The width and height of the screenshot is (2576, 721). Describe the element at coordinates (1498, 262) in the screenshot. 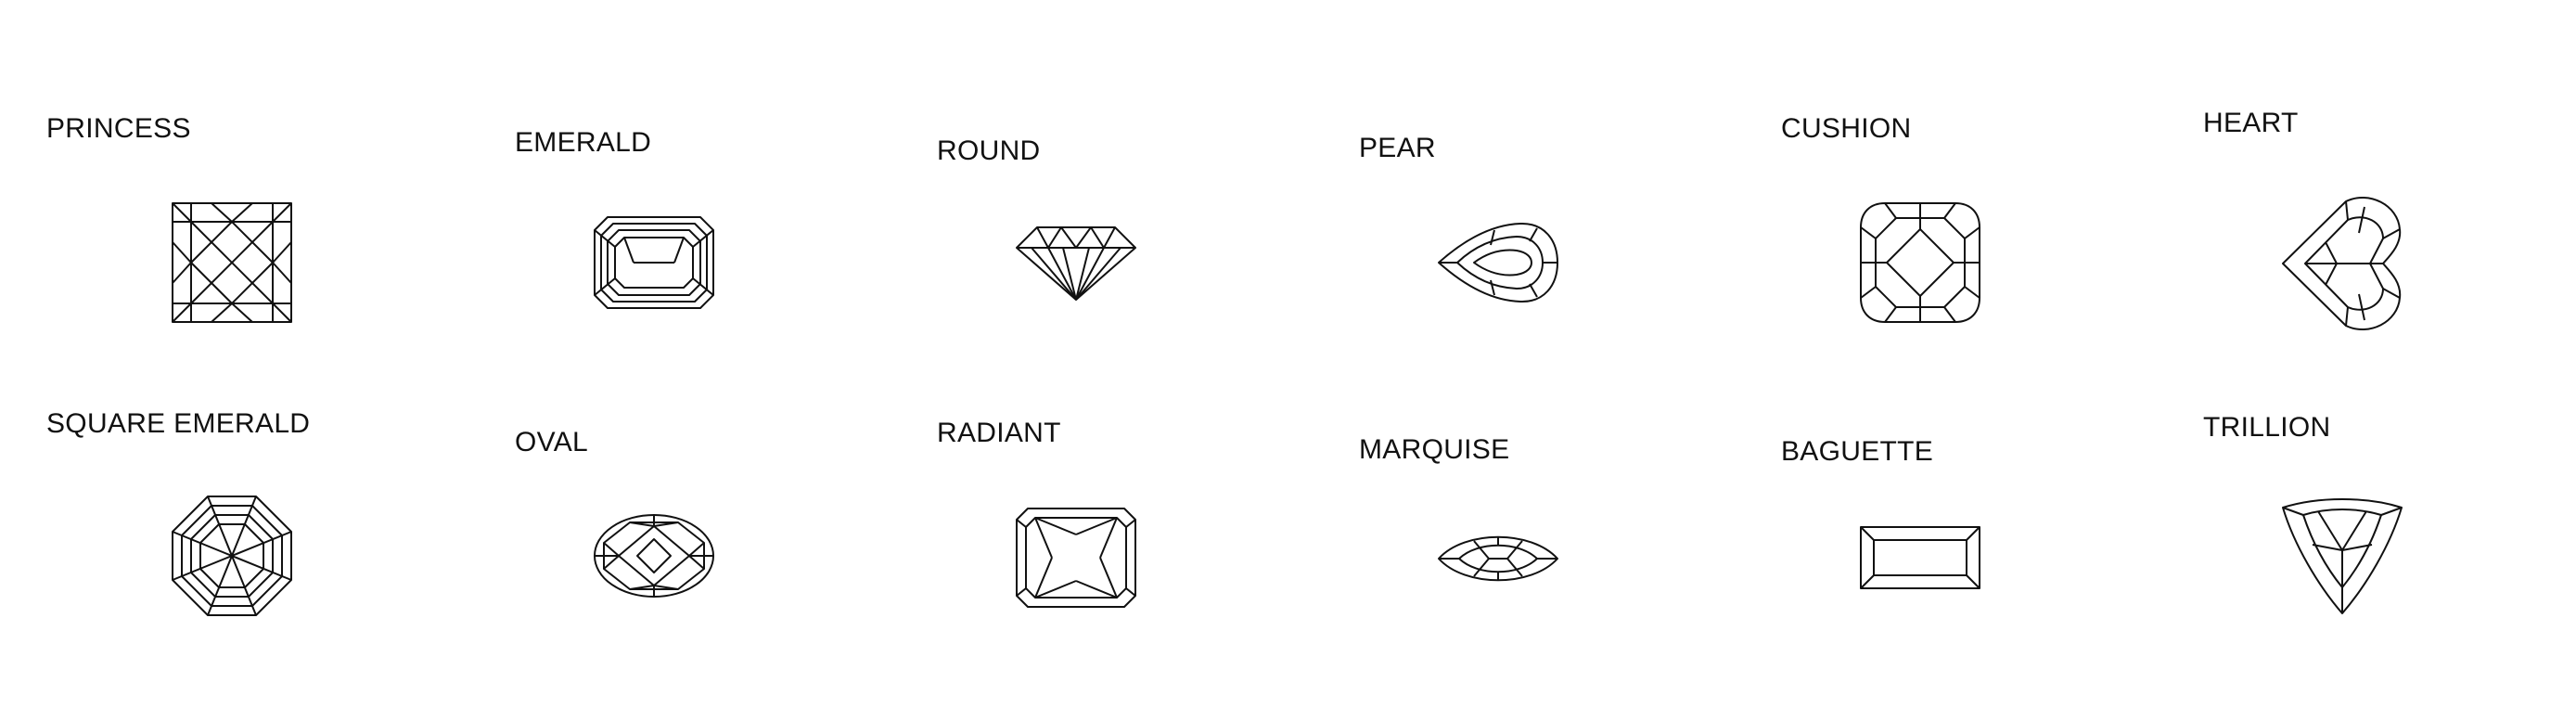

I see `pear-cut-icon` at that location.